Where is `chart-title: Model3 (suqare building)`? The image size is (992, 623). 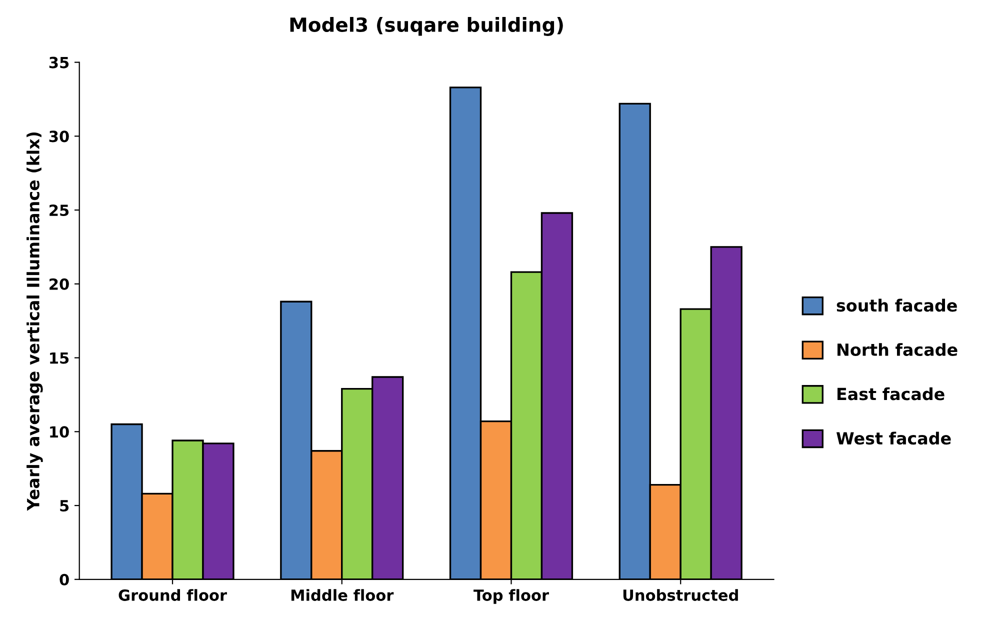 chart-title: Model3 (suqare building) is located at coordinates (426, 26).